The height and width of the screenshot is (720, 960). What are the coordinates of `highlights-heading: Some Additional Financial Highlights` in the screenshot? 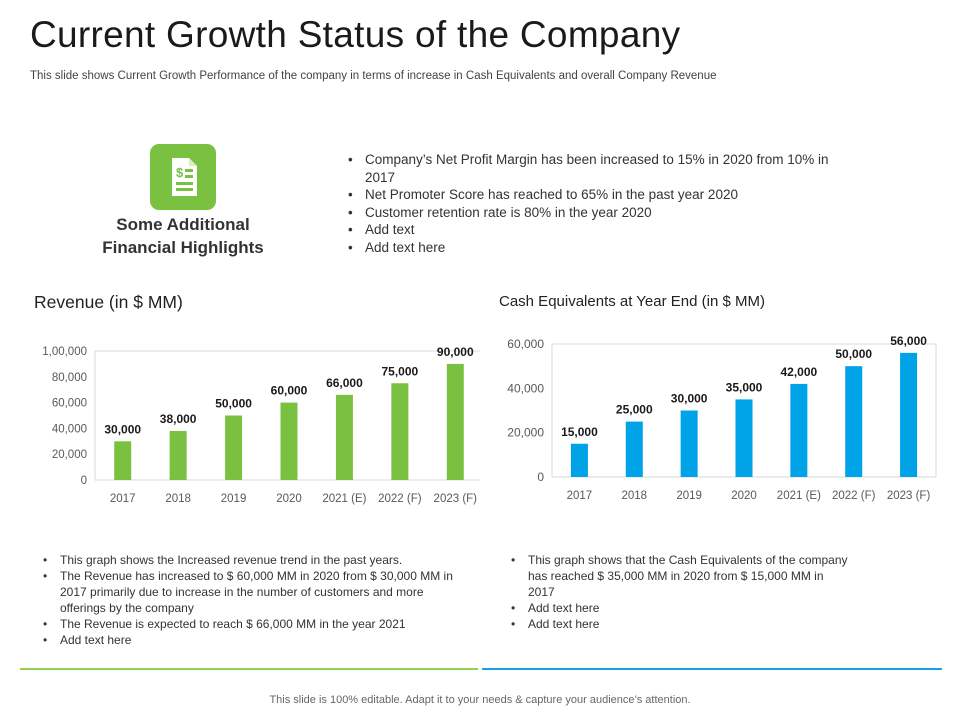 It's located at (183, 236).